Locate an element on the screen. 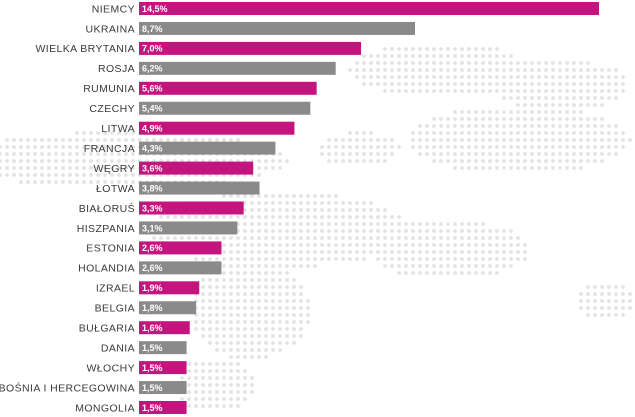 The height and width of the screenshot is (417, 635). category-label: WŁOCHY is located at coordinates (111, 368).